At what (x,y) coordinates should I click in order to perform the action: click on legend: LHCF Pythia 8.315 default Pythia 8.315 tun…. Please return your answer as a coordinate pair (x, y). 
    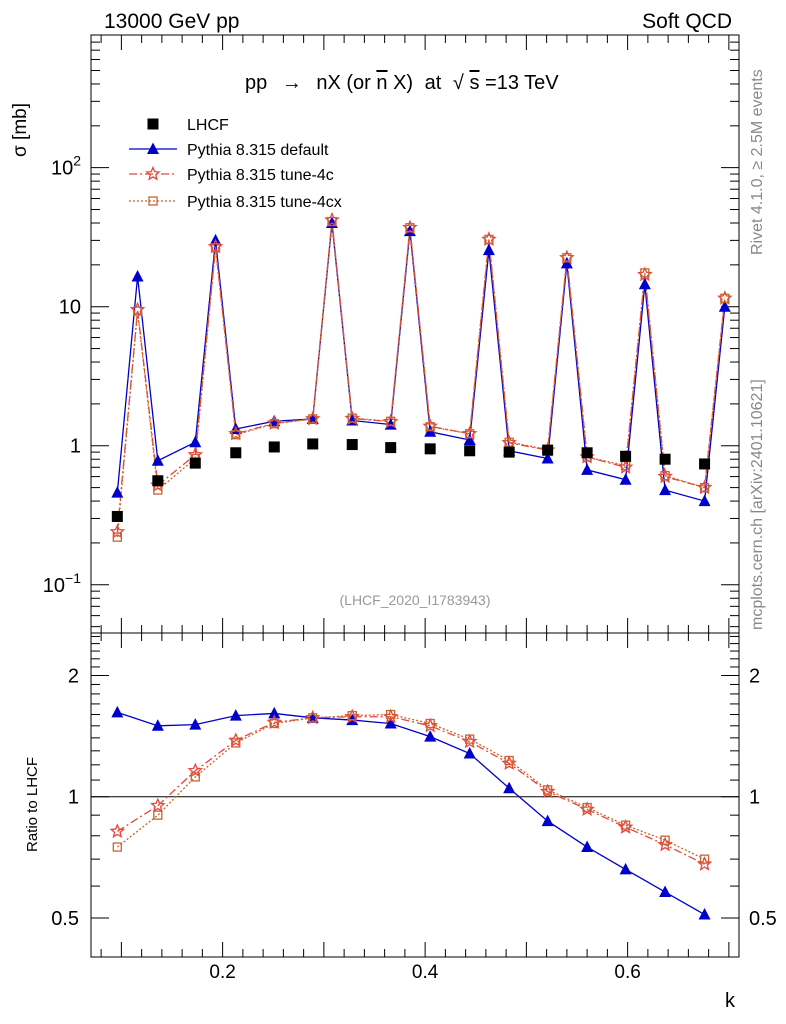
    Looking at the image, I should click on (235, 164).